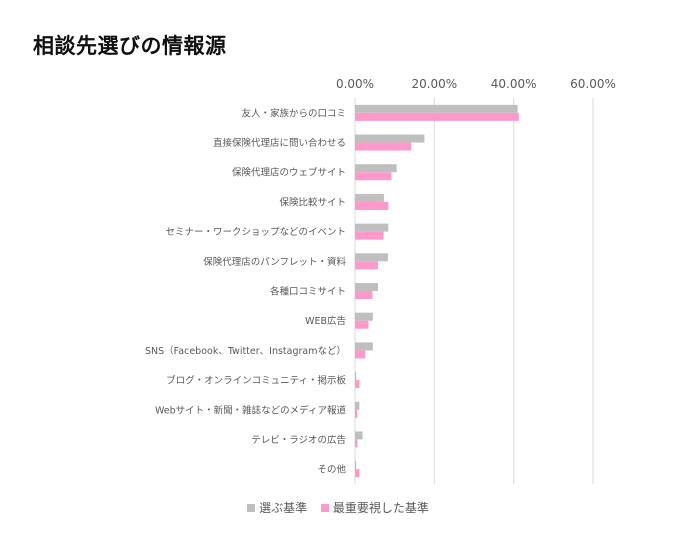 Image resolution: width=676 pixels, height=543 pixels. What do you see at coordinates (476, 84) in the screenshot?
I see `x-axis-ticks: 0.00% 20.00% 40.00% 60.00%` at bounding box center [476, 84].